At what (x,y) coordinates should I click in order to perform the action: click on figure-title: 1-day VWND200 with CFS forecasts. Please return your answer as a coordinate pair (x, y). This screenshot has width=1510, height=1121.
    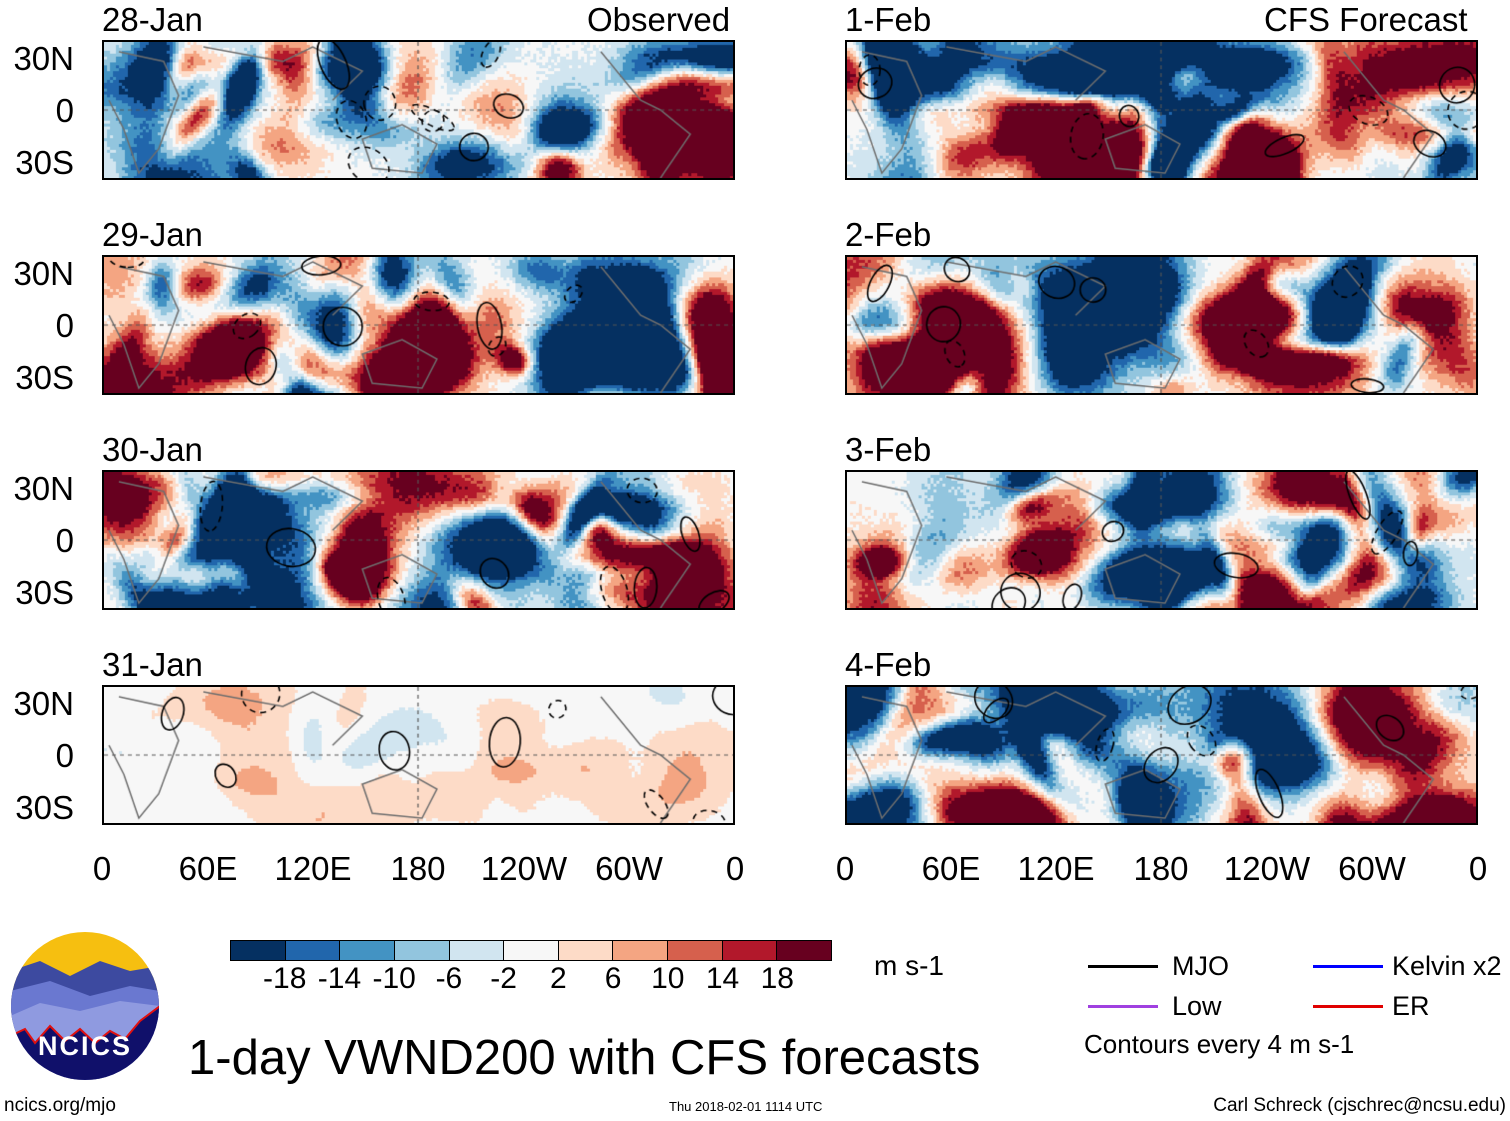
    Looking at the image, I should click on (584, 1058).